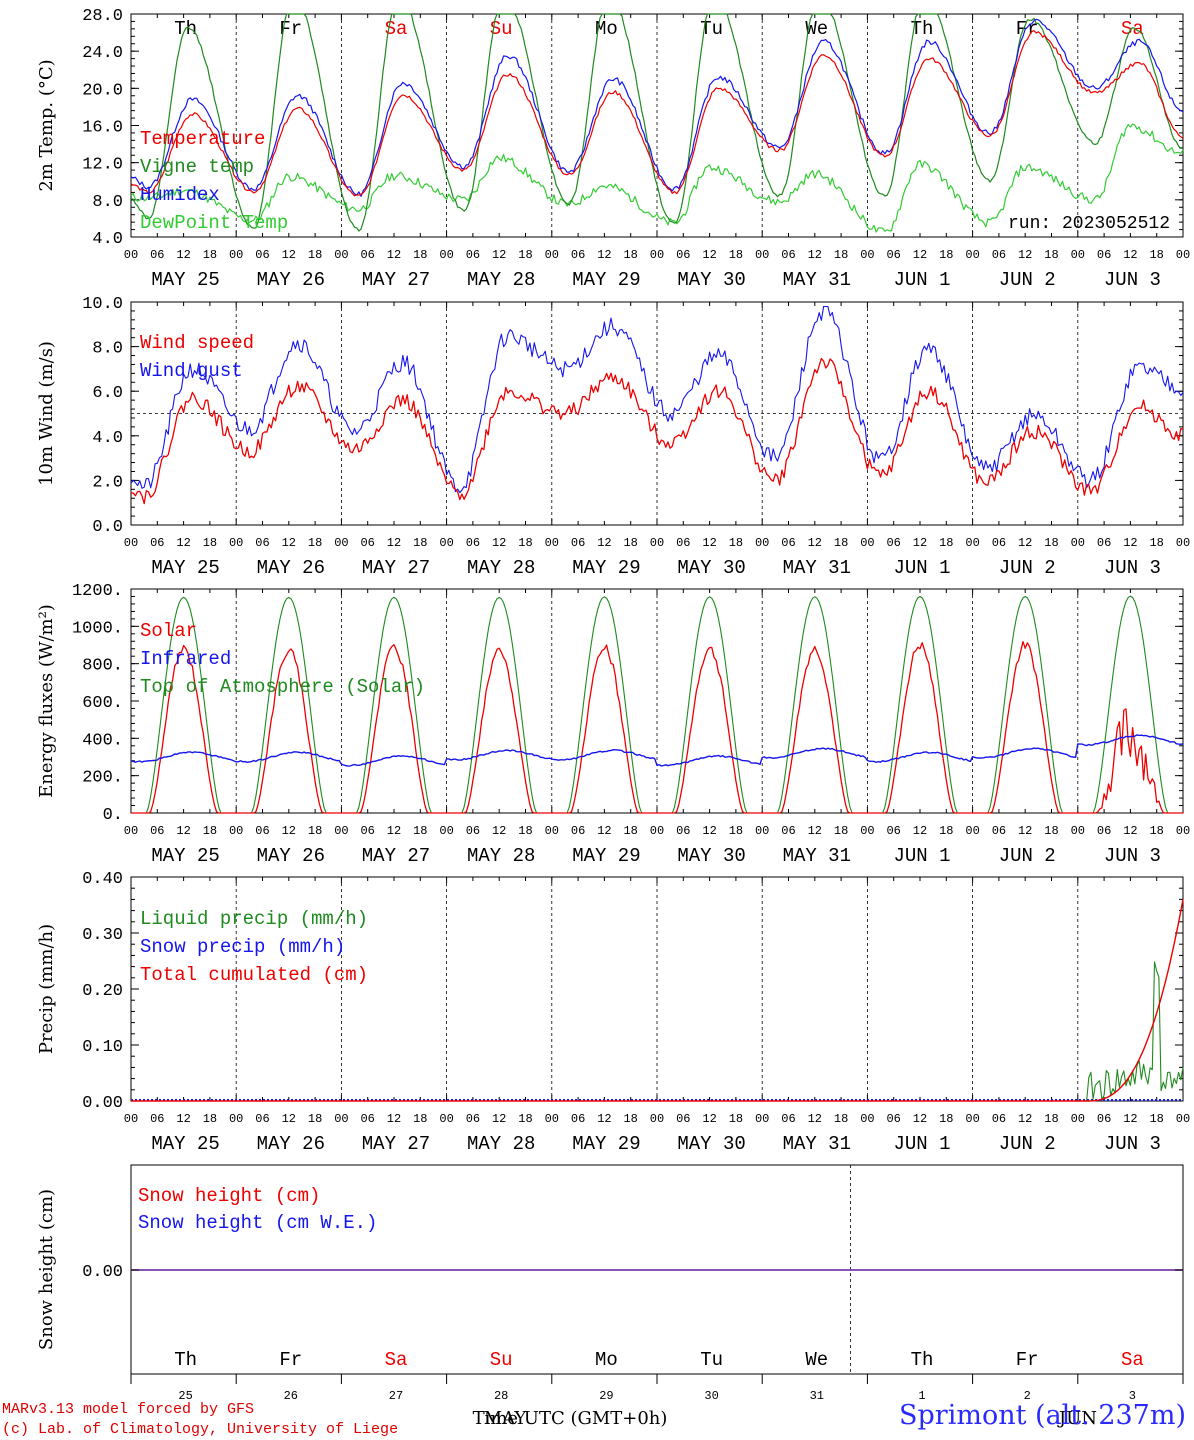 This screenshot has width=1194, height=1440. What do you see at coordinates (97, 591) in the screenshot?
I see `y-tick-label: 1200.` at bounding box center [97, 591].